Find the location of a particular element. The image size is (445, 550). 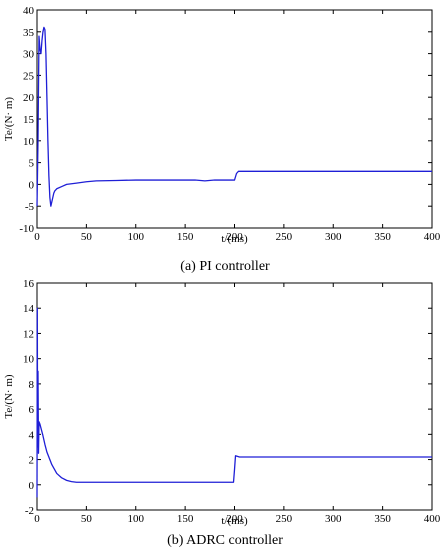

caption-adrc: (b) ADRC controller is located at coordinates (225, 540).